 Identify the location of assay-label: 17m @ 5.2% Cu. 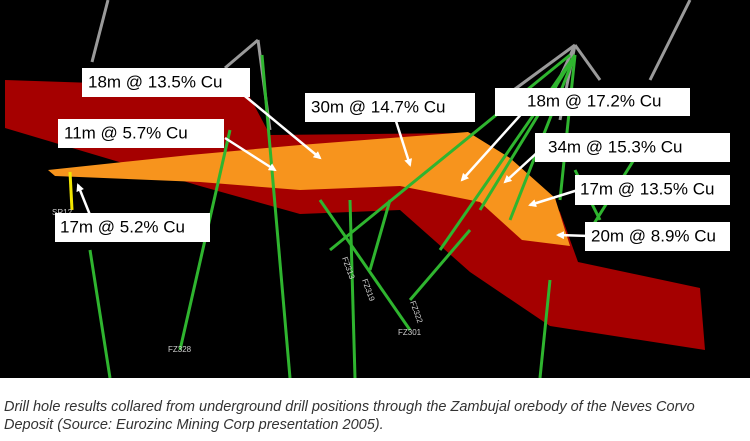
(122, 226).